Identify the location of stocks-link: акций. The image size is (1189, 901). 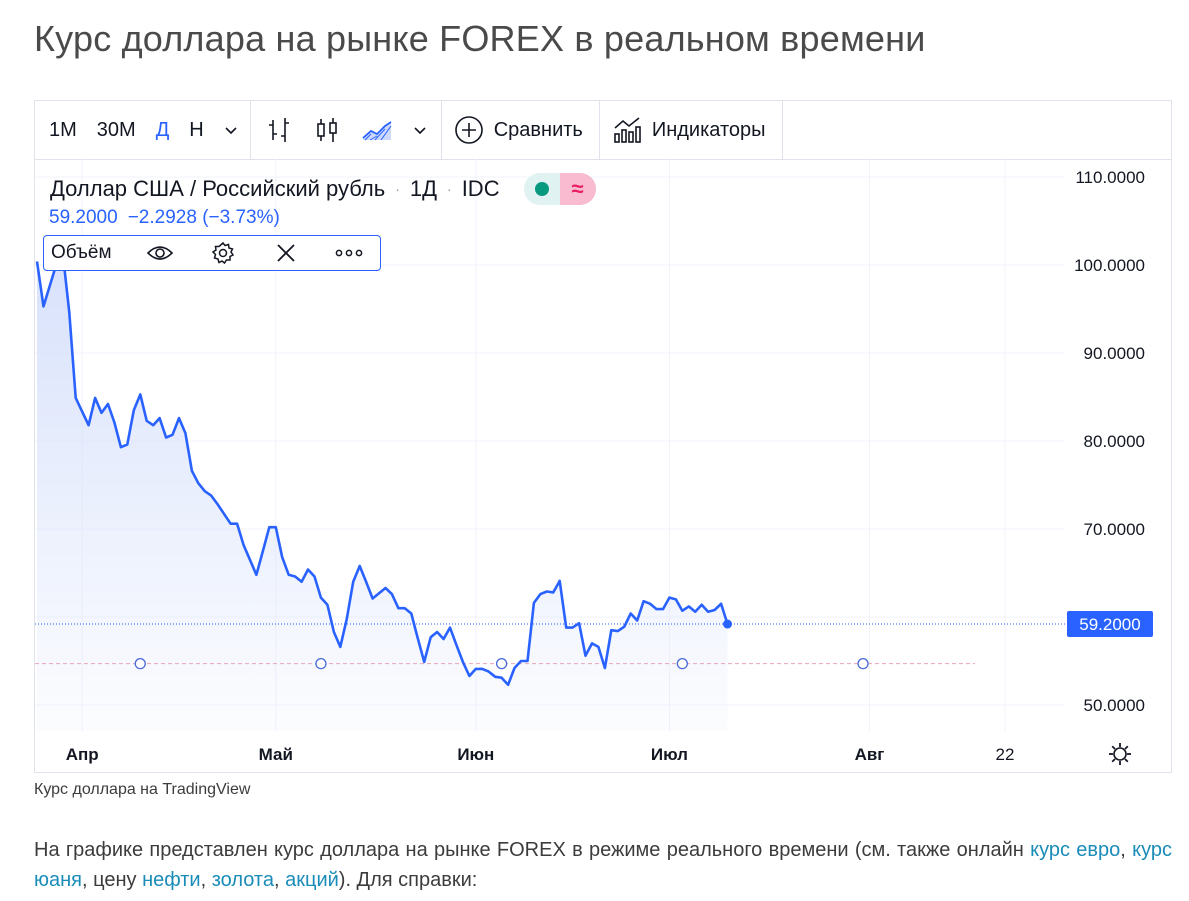
(312, 880).